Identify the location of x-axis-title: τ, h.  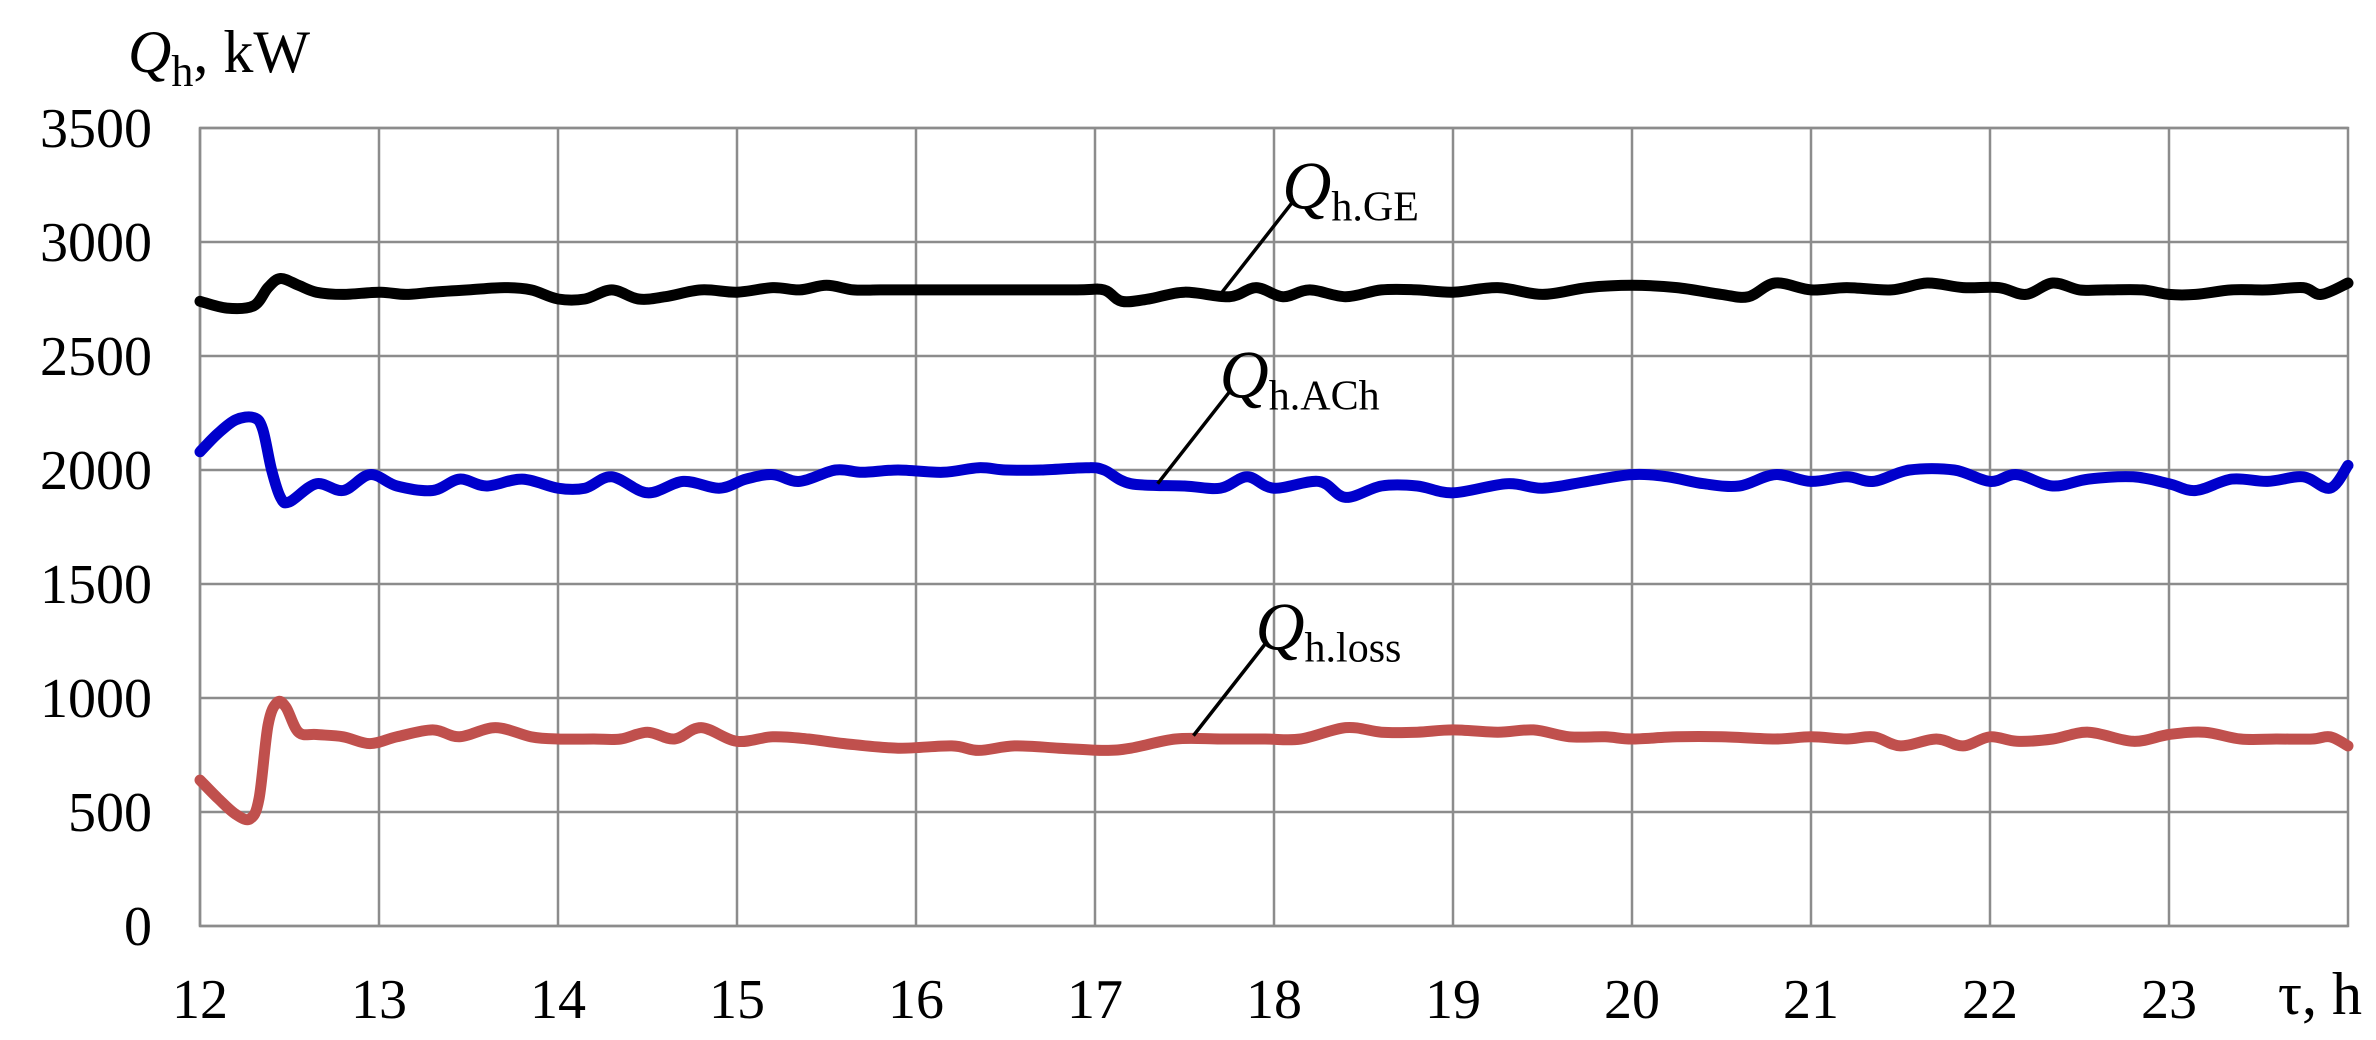
(2320, 994).